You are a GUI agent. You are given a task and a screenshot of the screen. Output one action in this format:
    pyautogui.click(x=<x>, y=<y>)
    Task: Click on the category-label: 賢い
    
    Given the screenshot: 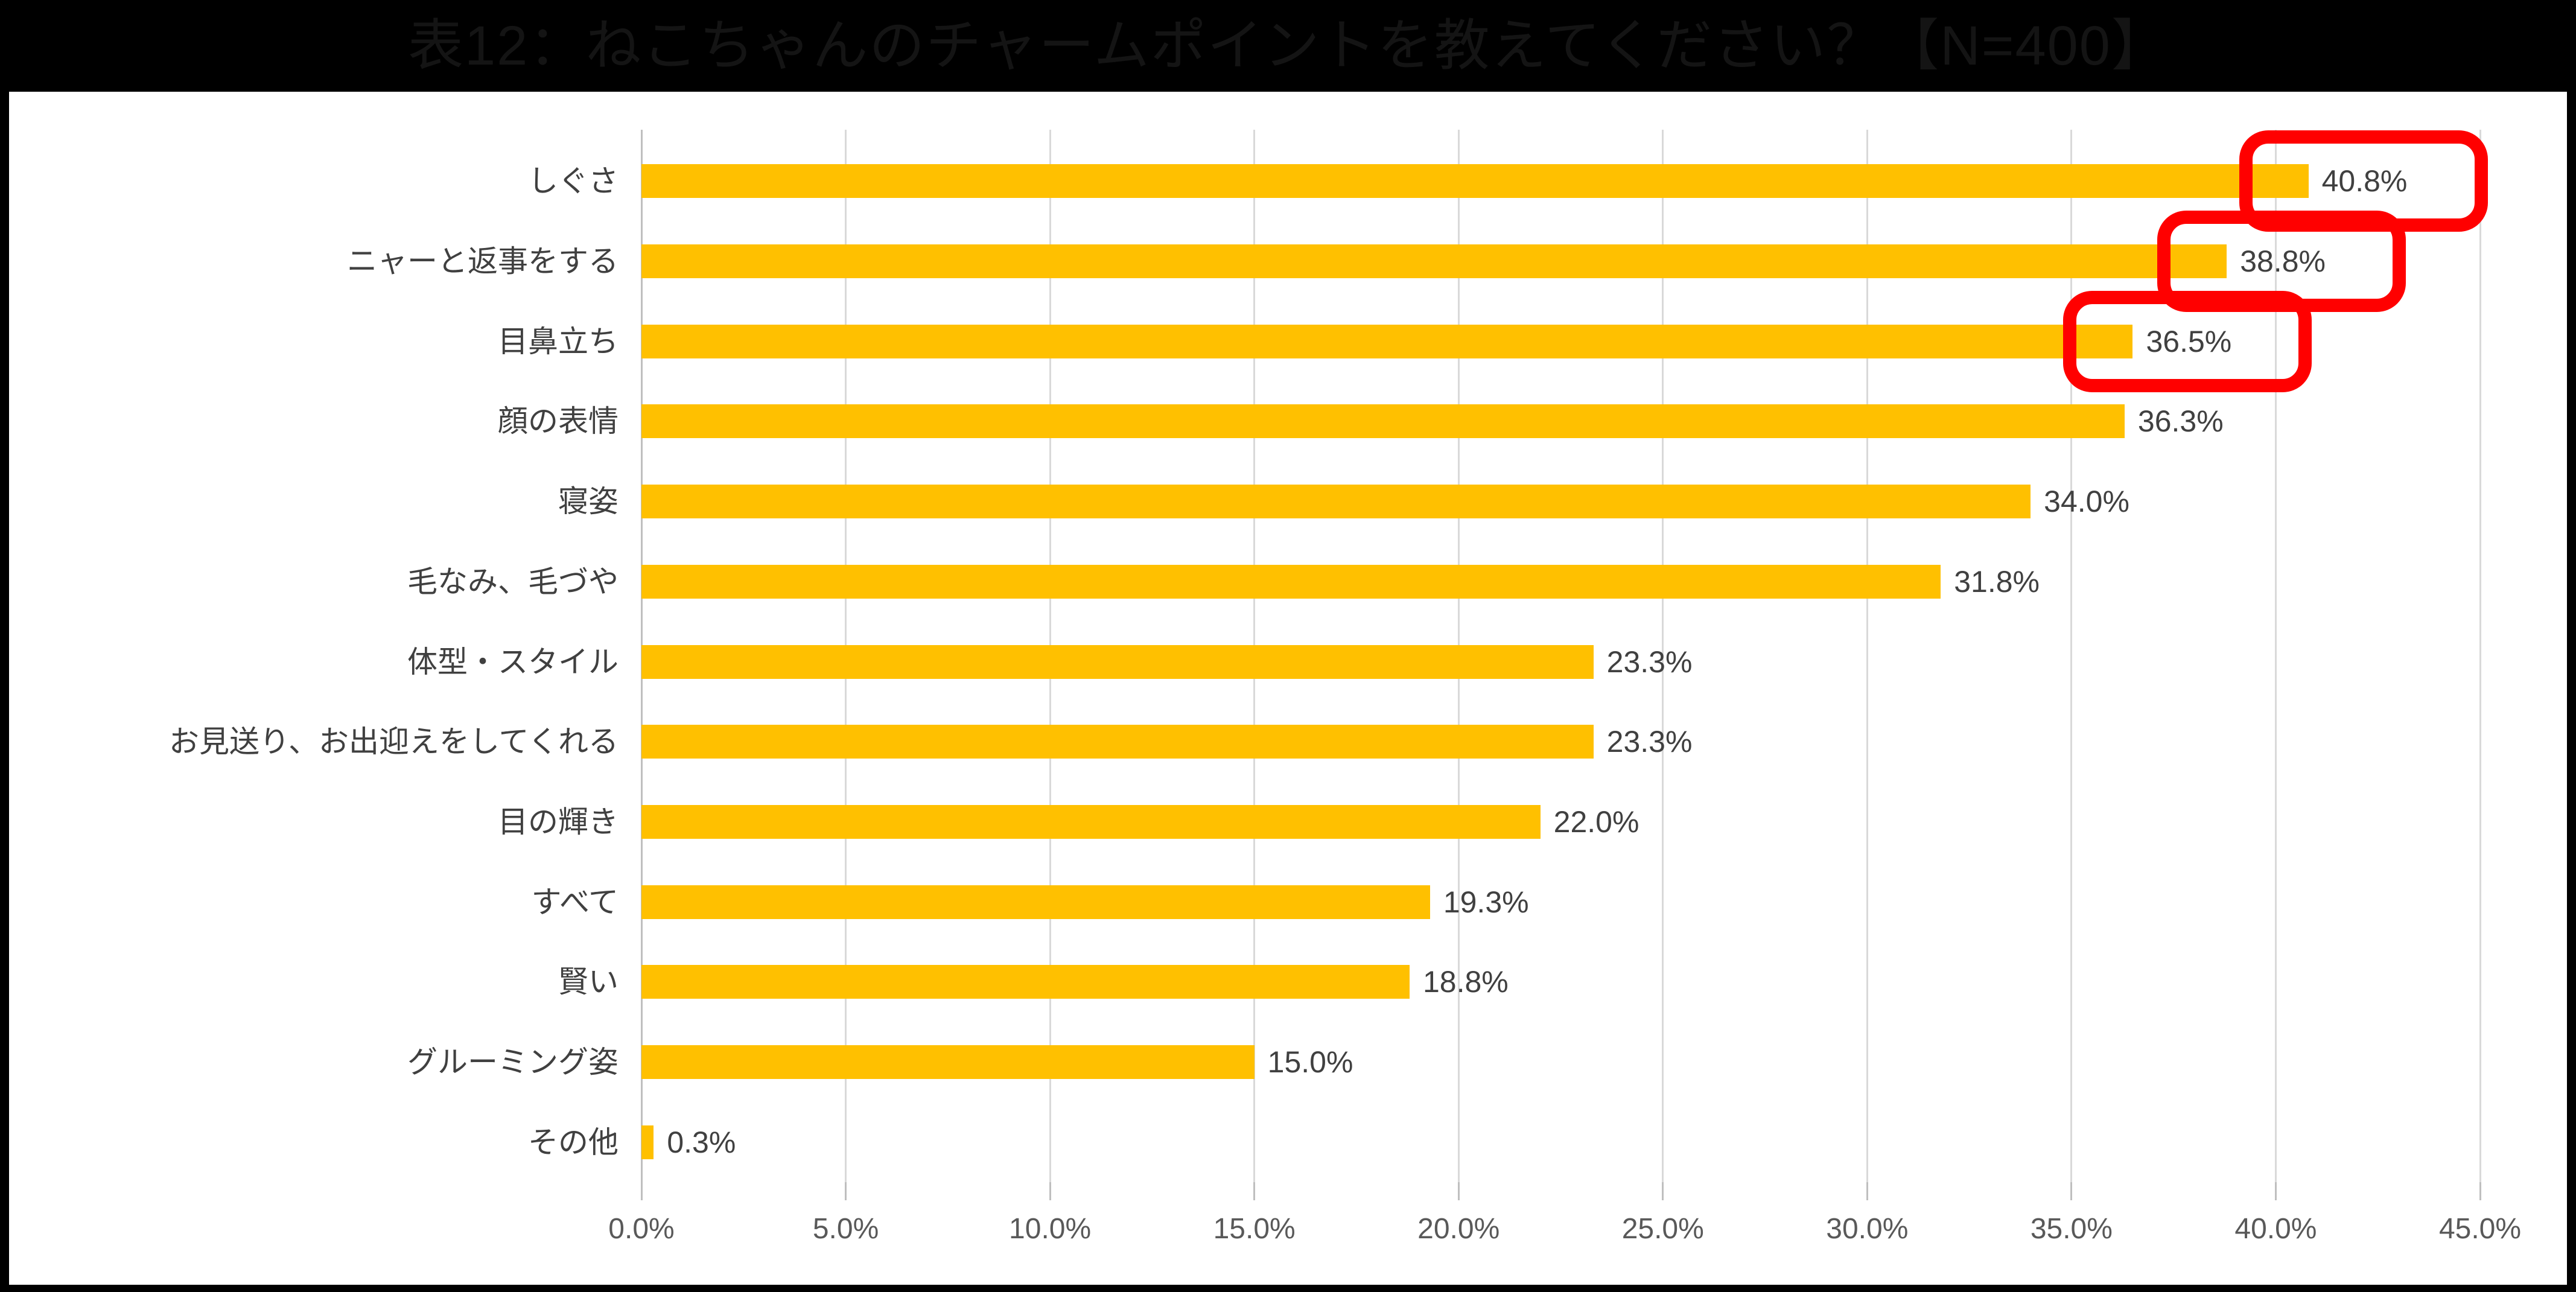 What is the action you would take?
    pyautogui.click(x=588, y=982)
    